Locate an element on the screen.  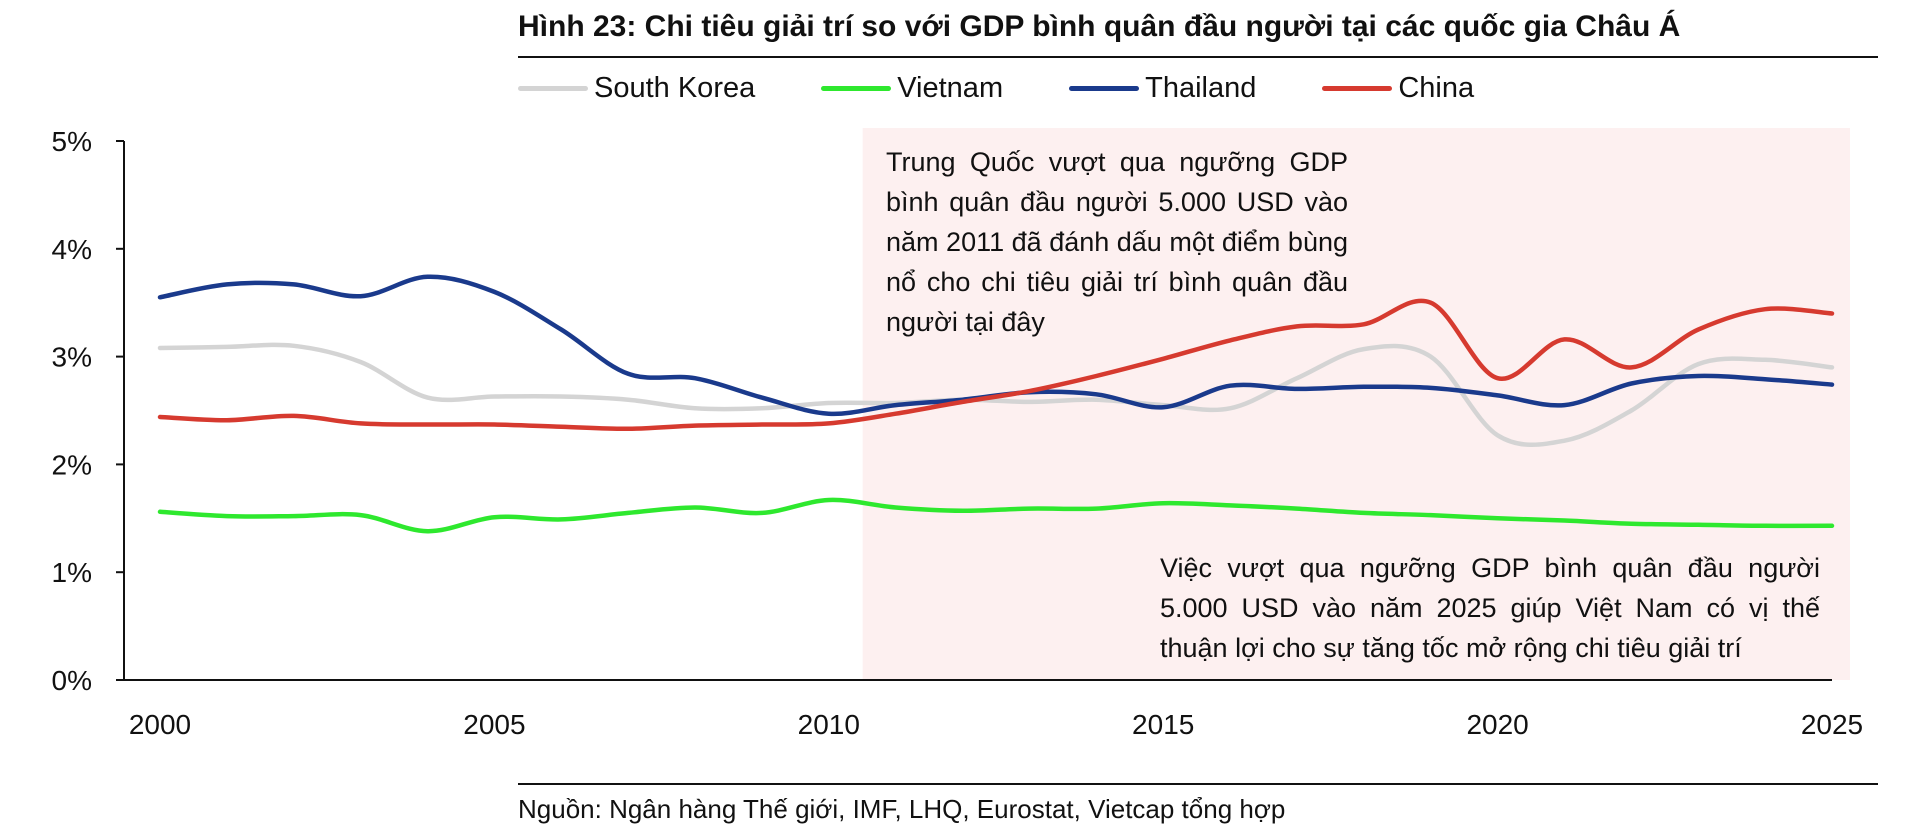
legend-swatch-thailand is located at coordinates (1104, 88).